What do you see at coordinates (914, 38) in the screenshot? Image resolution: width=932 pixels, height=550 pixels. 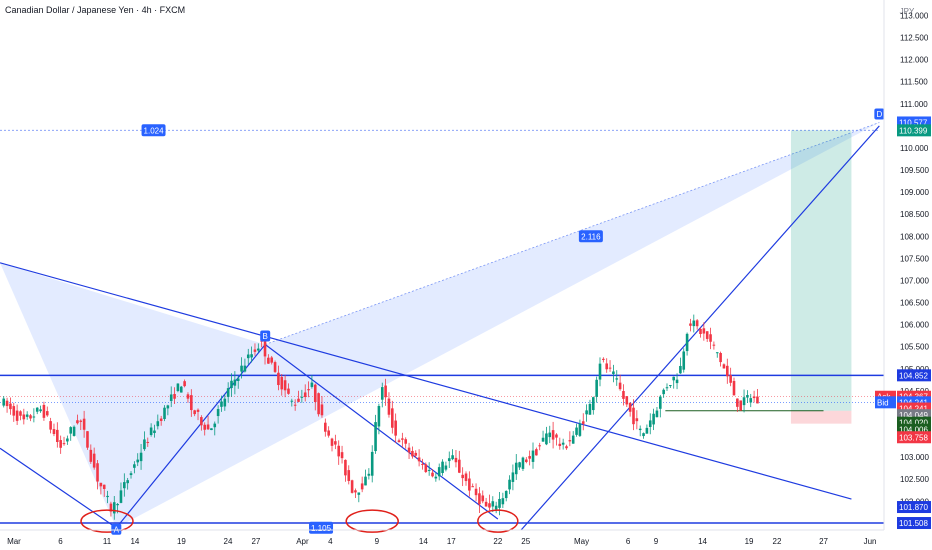 I see `y-tick-label: 112.500` at bounding box center [914, 38].